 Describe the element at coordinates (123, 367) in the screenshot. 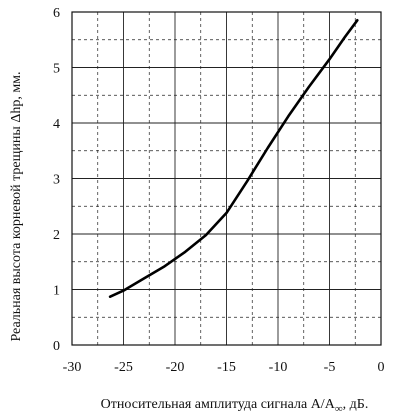

I see `x-tick-label: -25` at that location.